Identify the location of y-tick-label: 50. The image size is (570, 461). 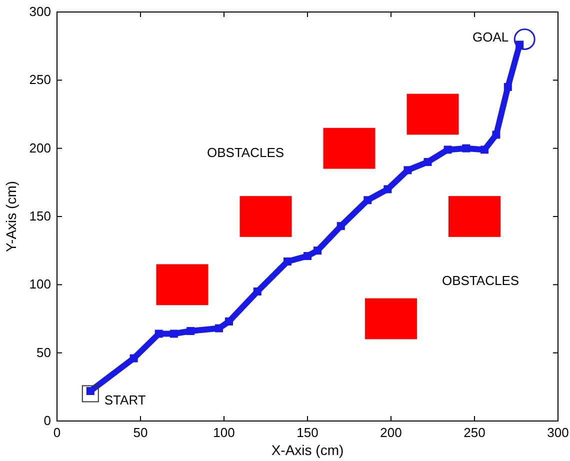
(43, 352).